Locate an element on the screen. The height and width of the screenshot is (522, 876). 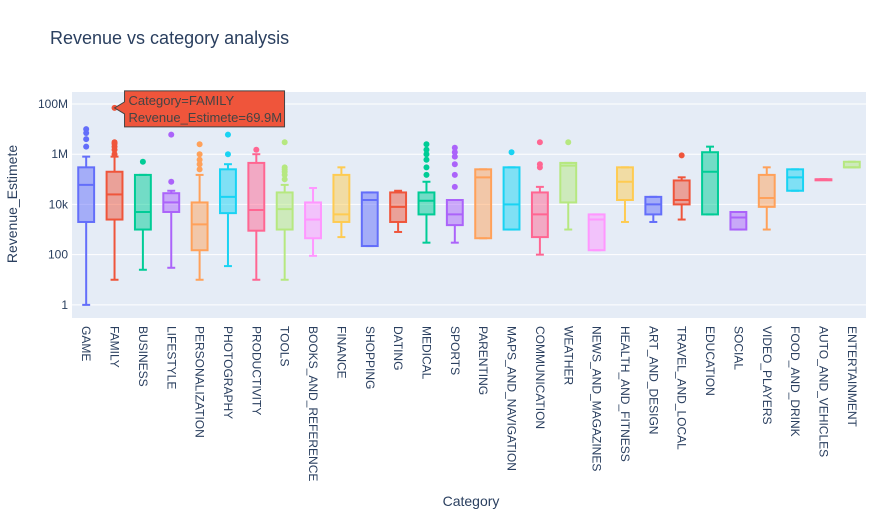
box-food-and-drink is located at coordinates (795, 180).